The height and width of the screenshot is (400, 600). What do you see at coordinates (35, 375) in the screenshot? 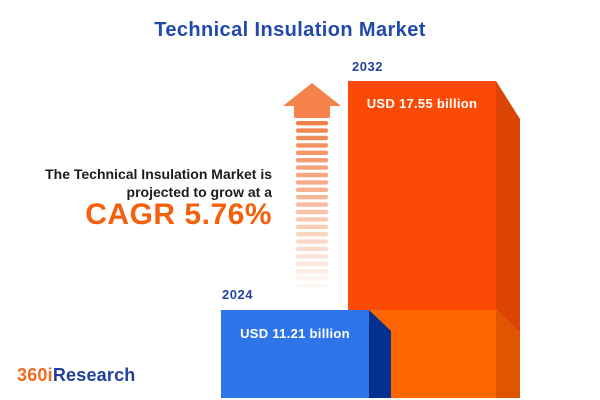
I see `logo-prefix: 360i` at bounding box center [35, 375].